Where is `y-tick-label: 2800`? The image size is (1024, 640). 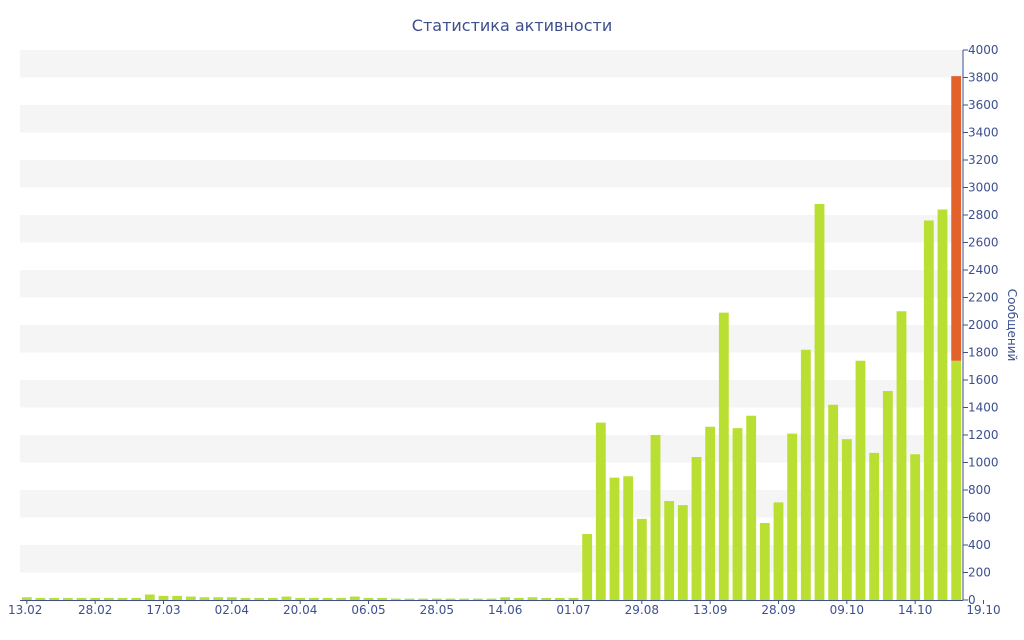 y-tick-label: 2800 is located at coordinates (983, 215).